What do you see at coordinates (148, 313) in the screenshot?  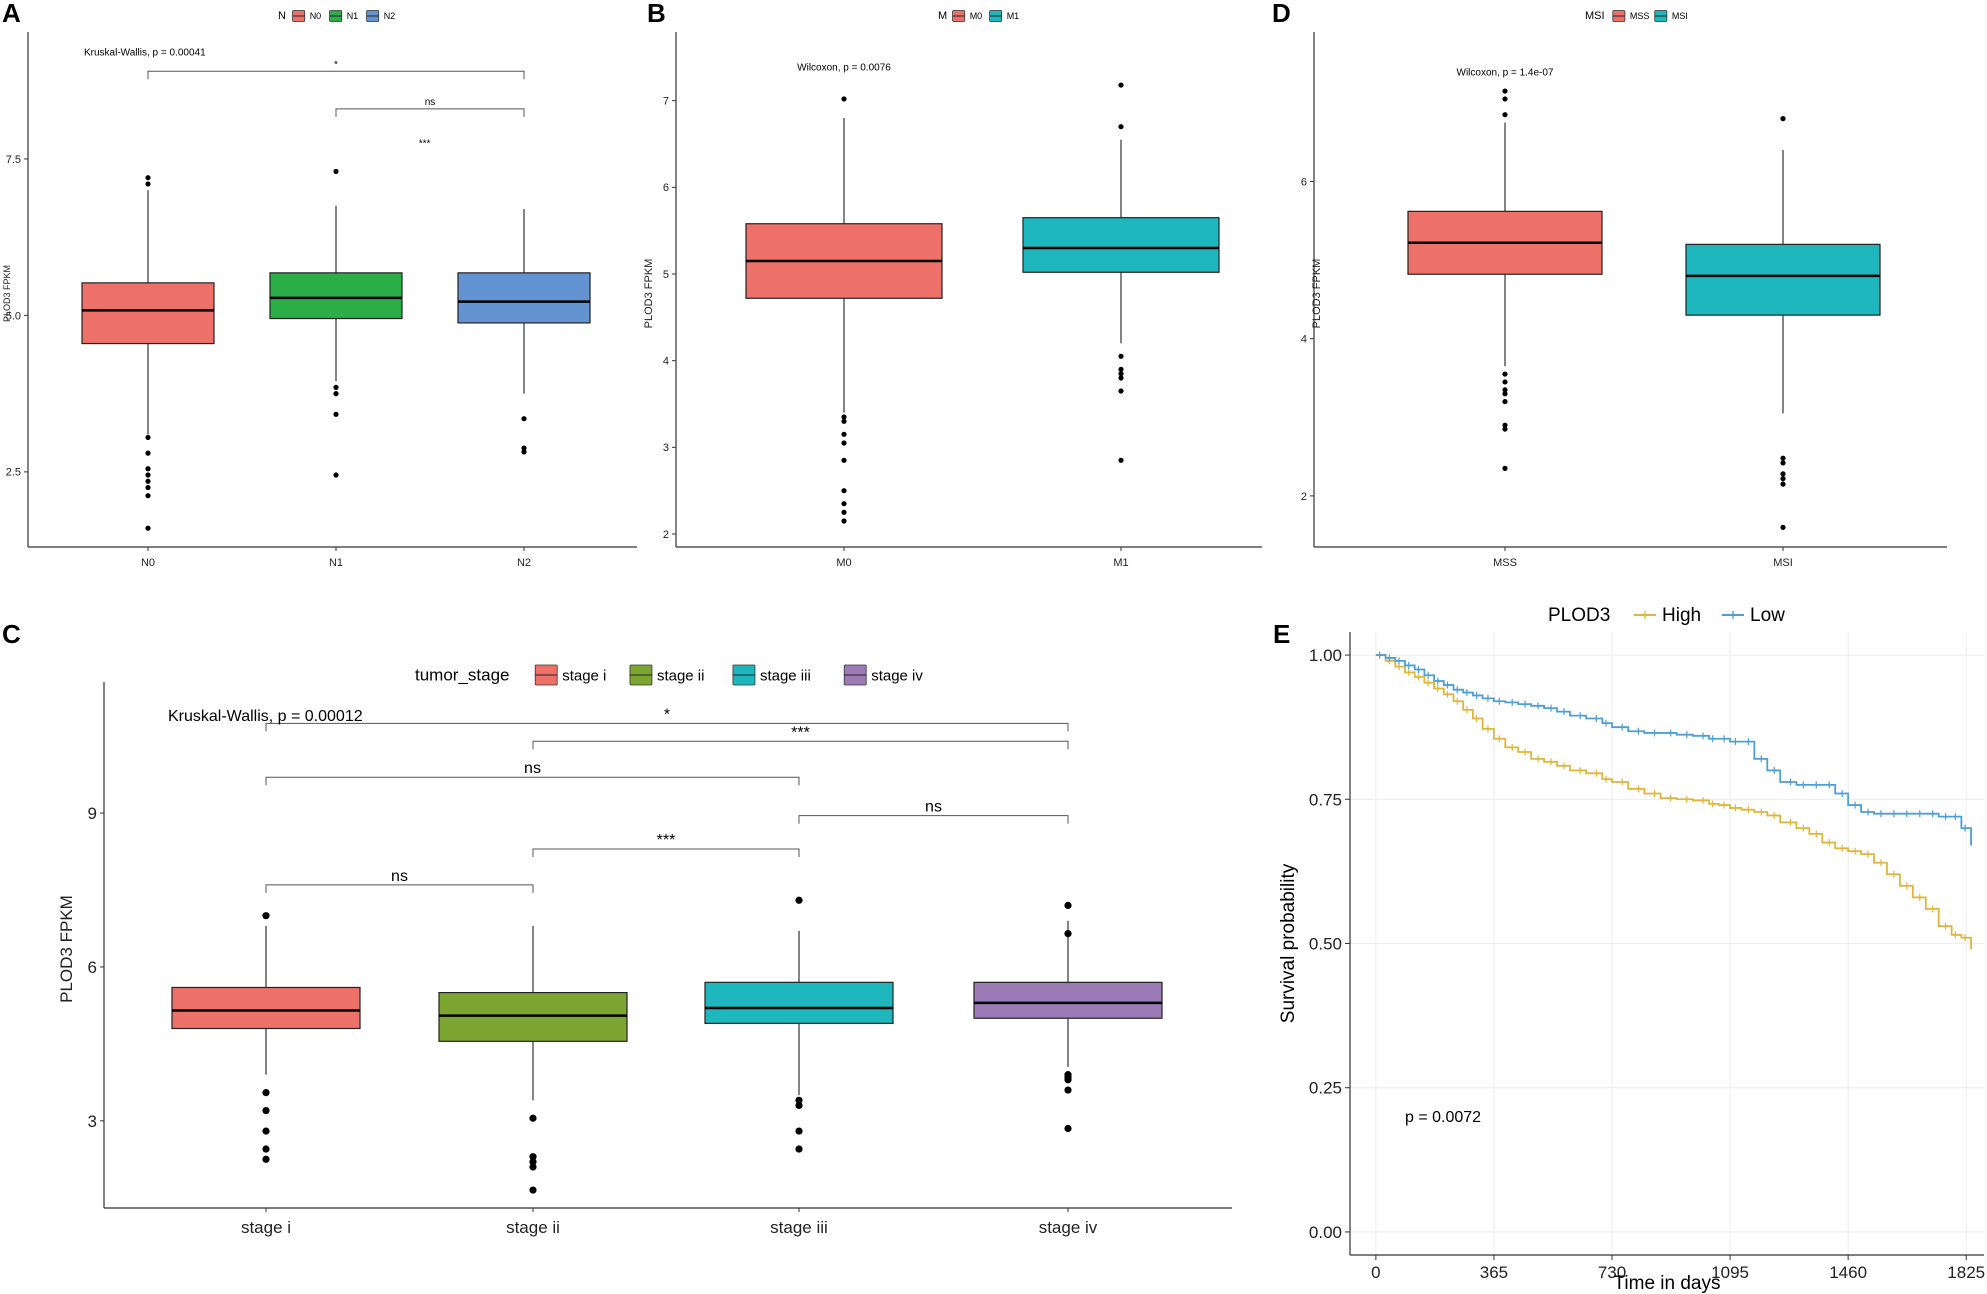 I see `box-a-N0` at bounding box center [148, 313].